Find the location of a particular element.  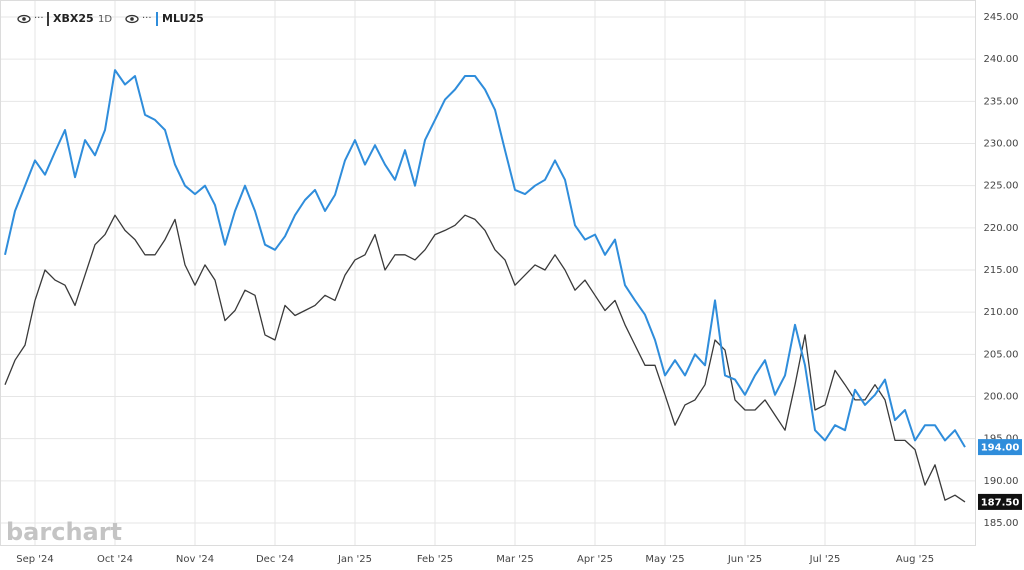

y-tick-label: 235.00 is located at coordinates (1001, 101).